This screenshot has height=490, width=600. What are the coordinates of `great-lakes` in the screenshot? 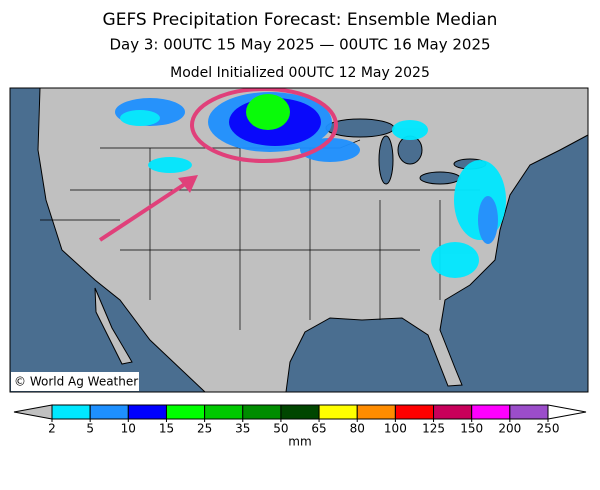 It's located at (406, 151).